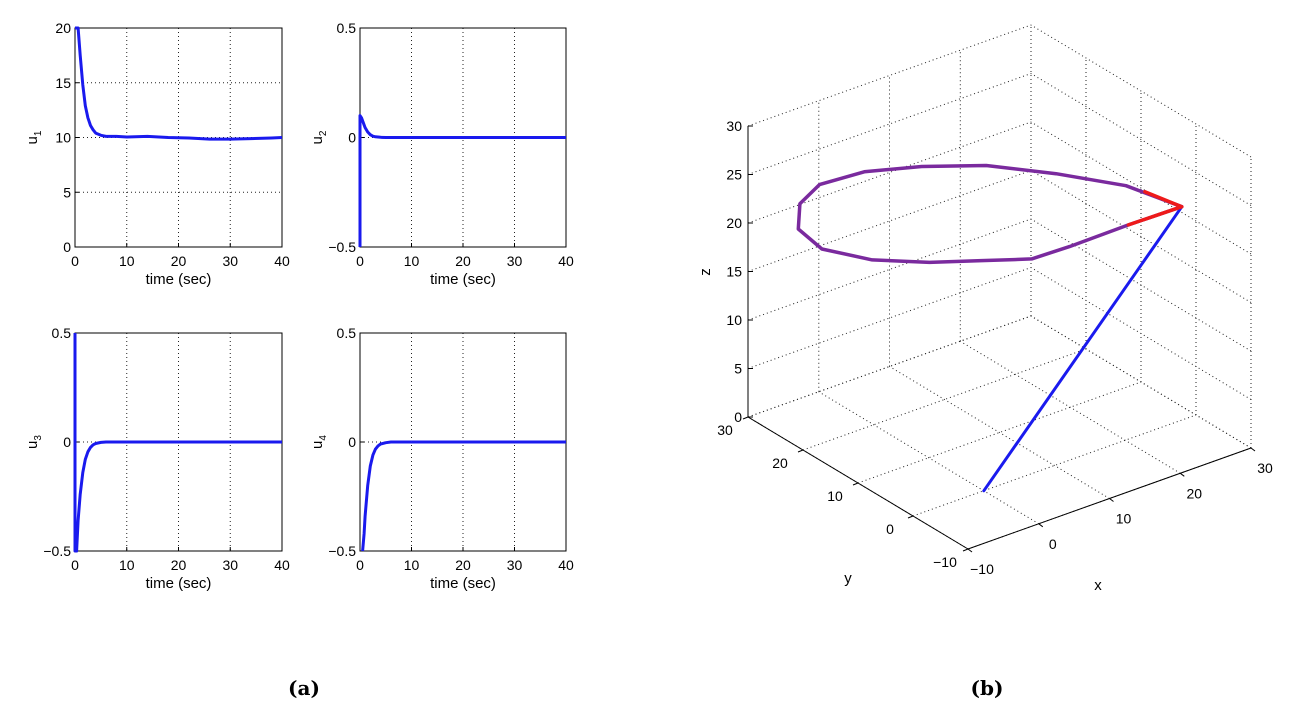  What do you see at coordinates (67, 192) in the screenshot?
I see `y-tick-label: 5` at bounding box center [67, 192].